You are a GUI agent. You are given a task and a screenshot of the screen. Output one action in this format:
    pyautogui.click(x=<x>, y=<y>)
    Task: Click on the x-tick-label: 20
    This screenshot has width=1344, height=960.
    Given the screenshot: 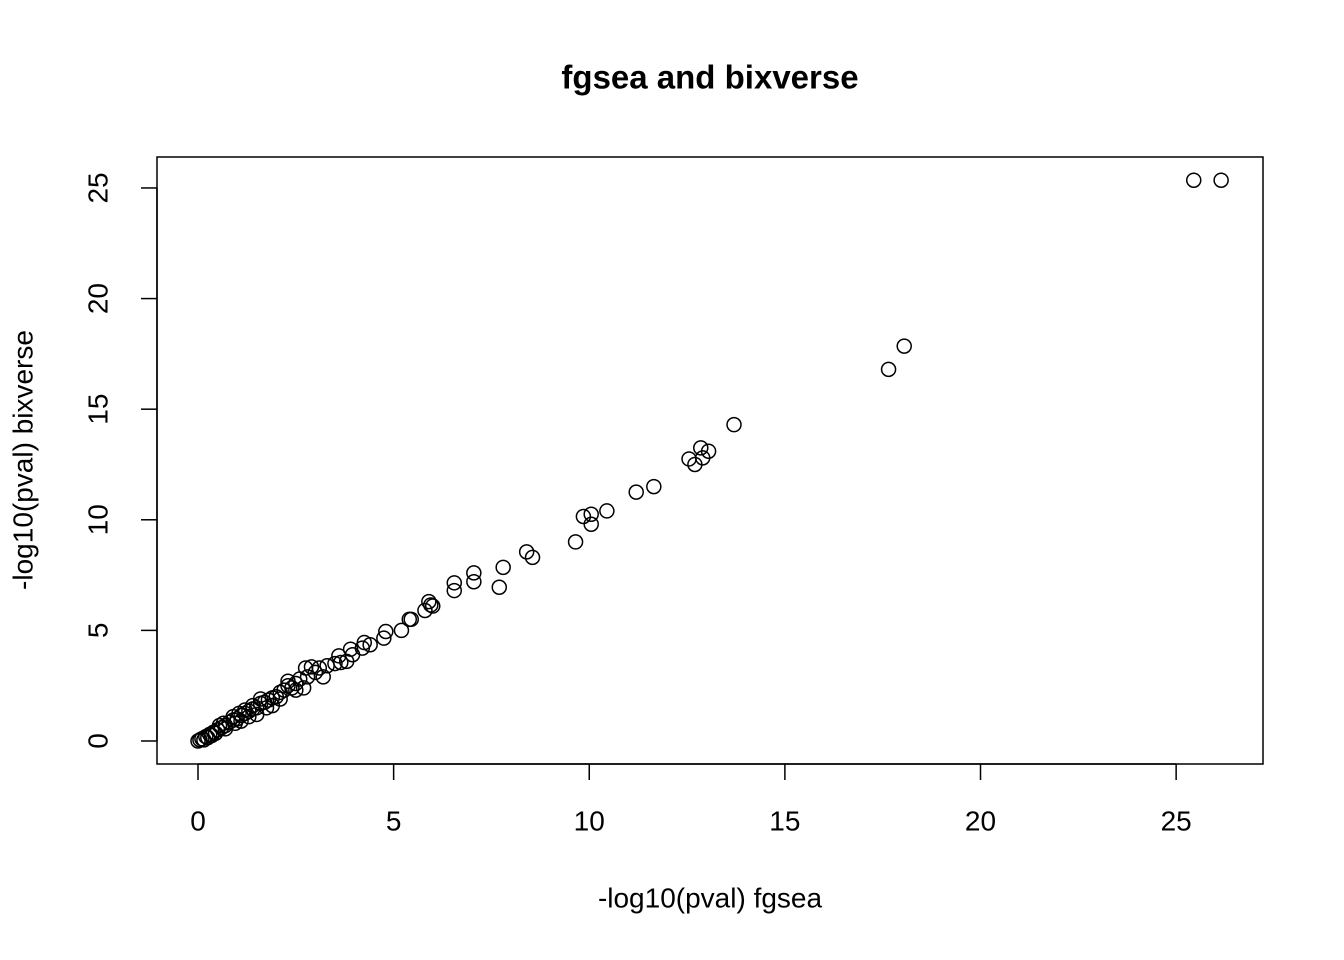 What is the action you would take?
    pyautogui.click(x=980, y=820)
    